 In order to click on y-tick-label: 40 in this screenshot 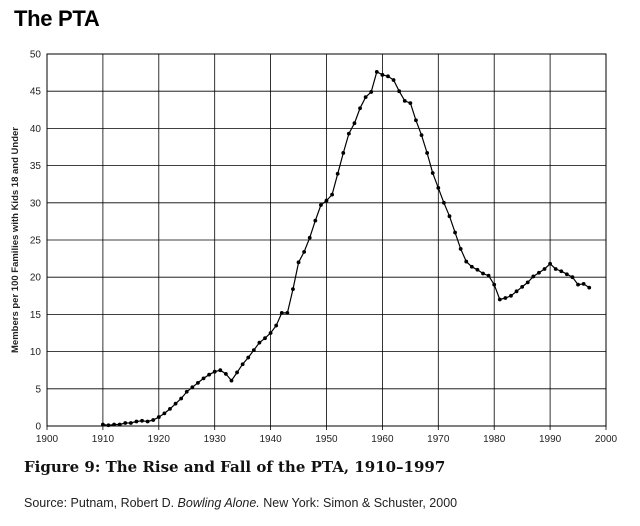, I will do `click(36, 129)`.